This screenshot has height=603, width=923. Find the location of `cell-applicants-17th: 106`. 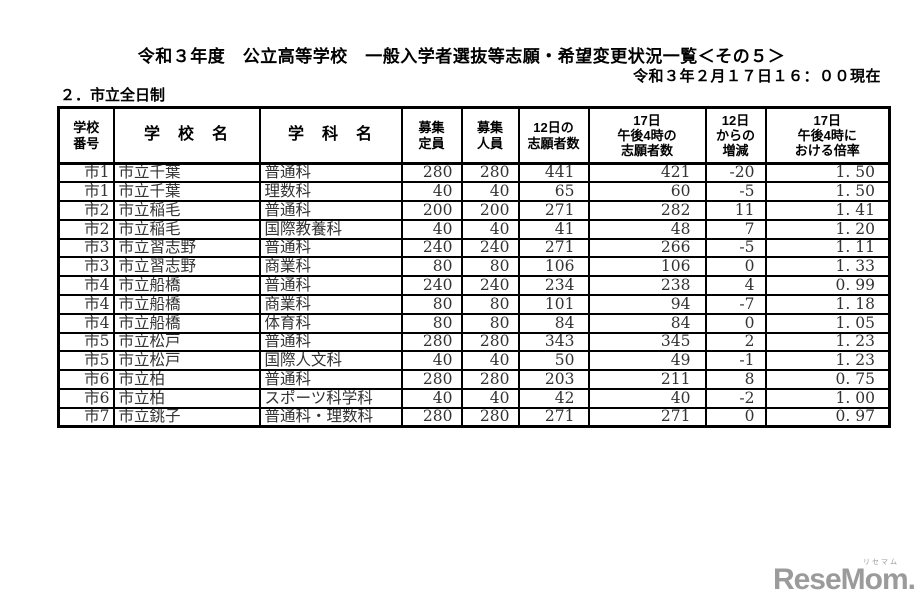

cell-applicants-17th: 106 is located at coordinates (647, 267).